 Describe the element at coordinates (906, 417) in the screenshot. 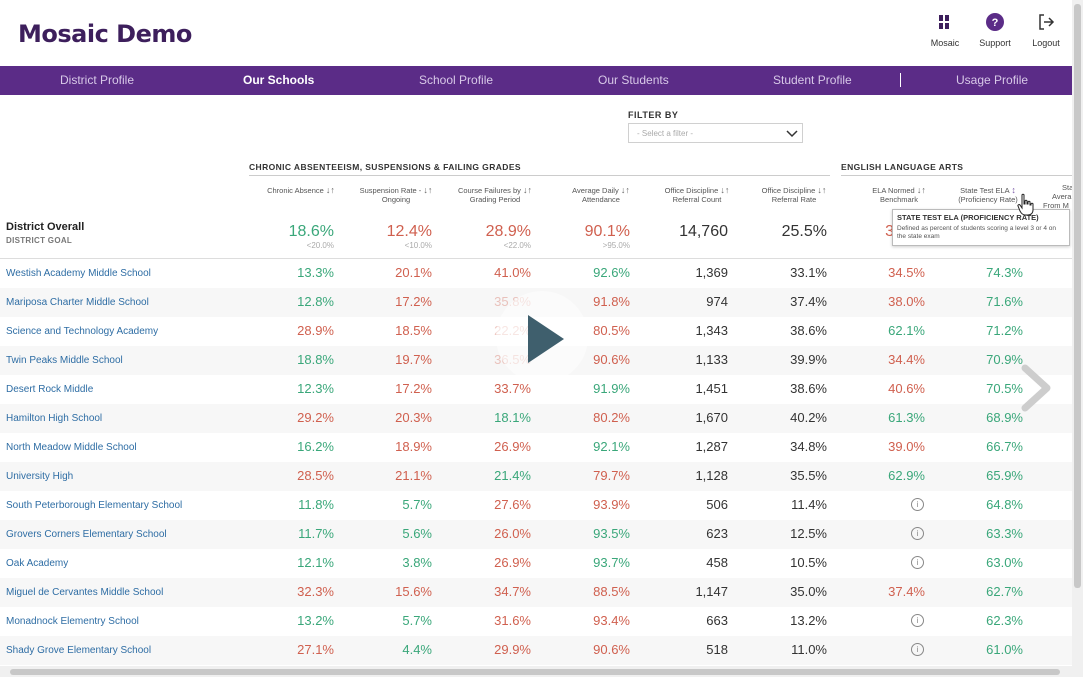

I see `table-cell: 61.3%` at that location.